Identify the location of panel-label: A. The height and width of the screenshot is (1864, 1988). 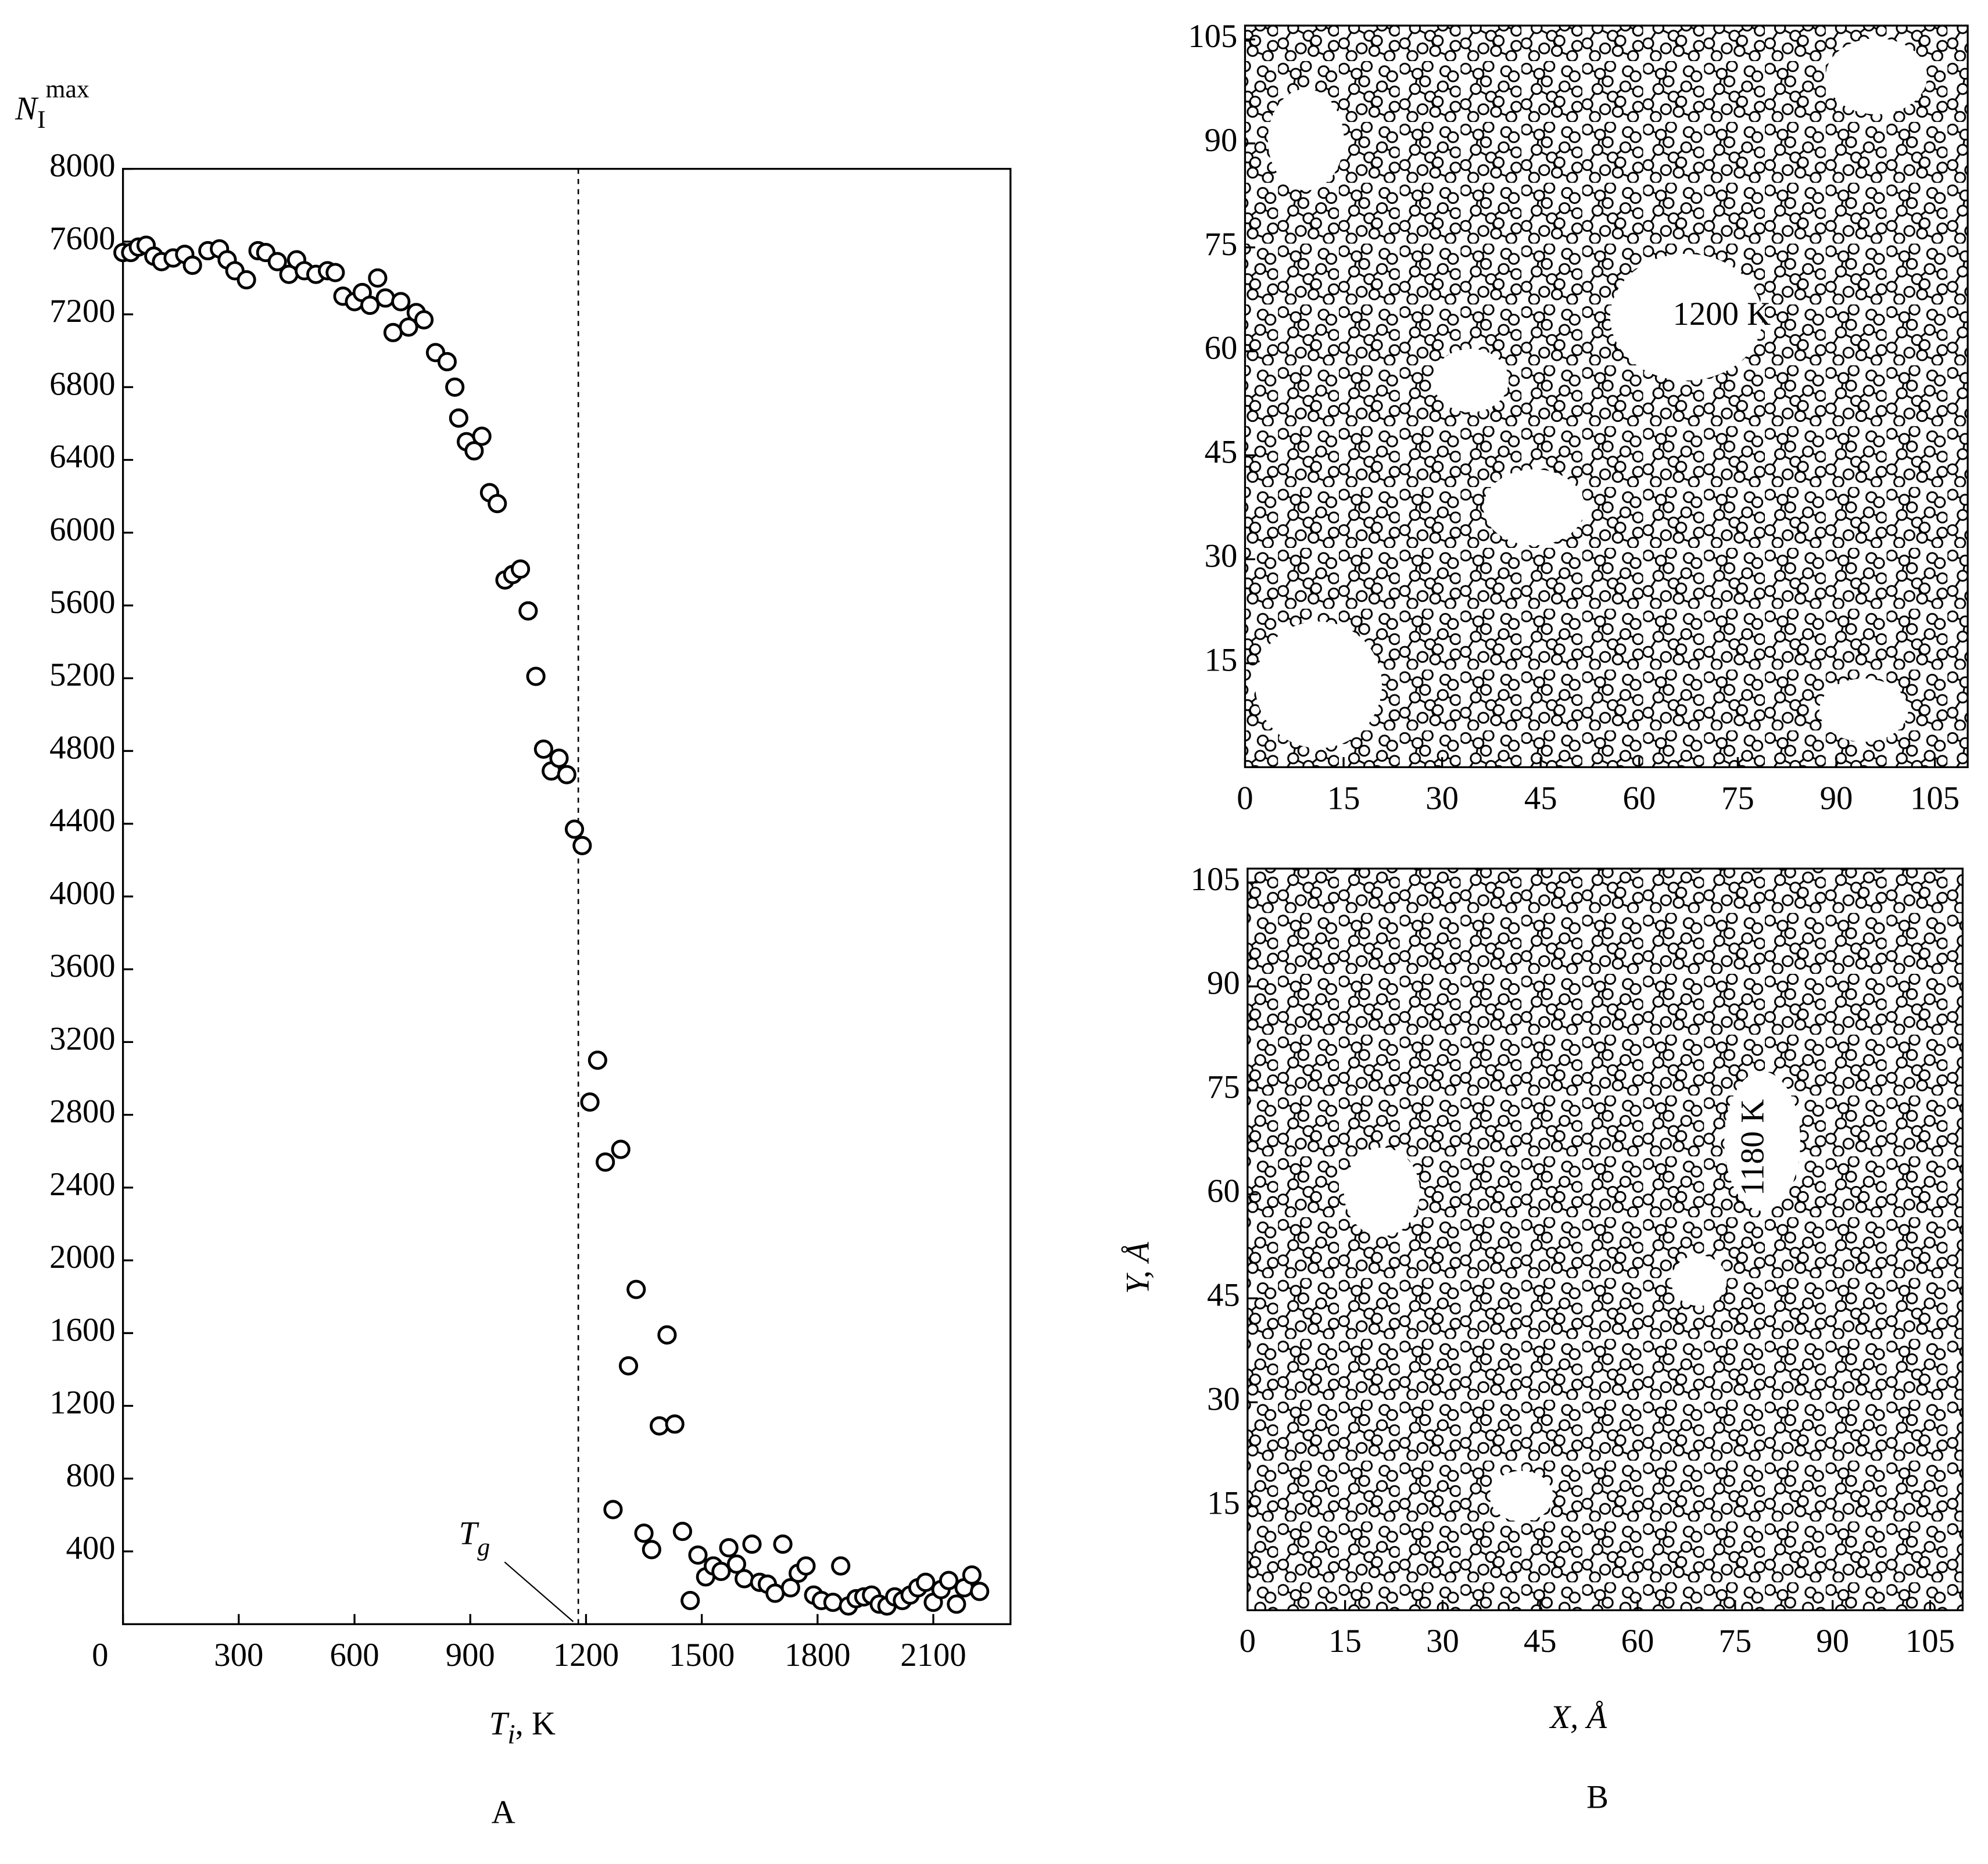
(504, 1812).